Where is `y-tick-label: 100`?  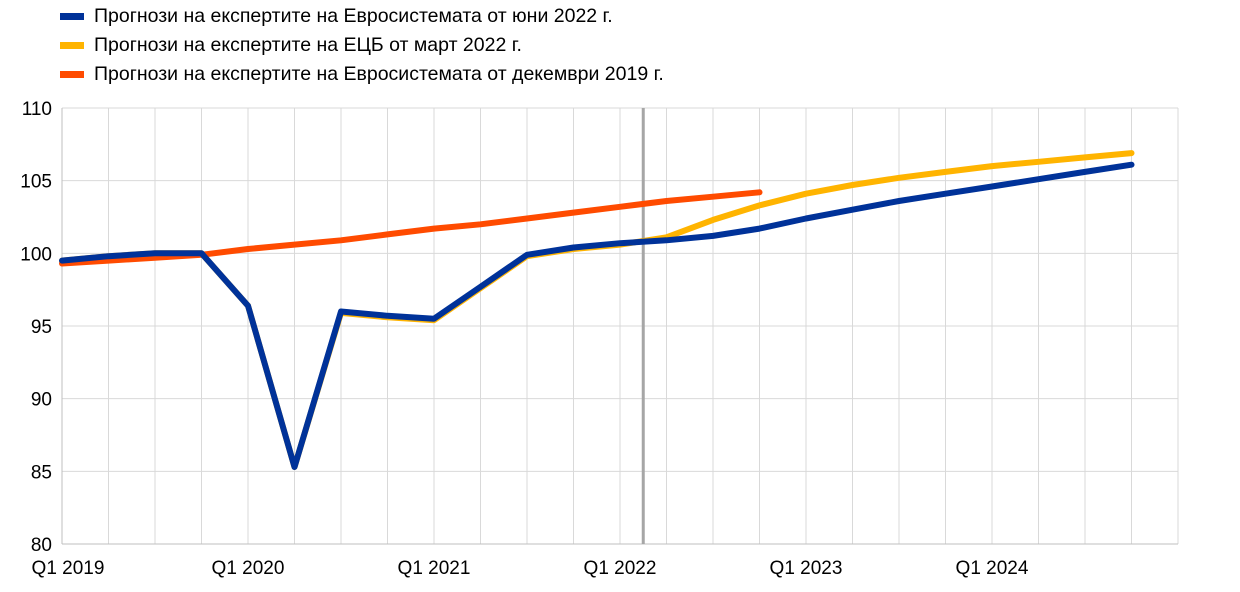
y-tick-label: 100 is located at coordinates (36, 254).